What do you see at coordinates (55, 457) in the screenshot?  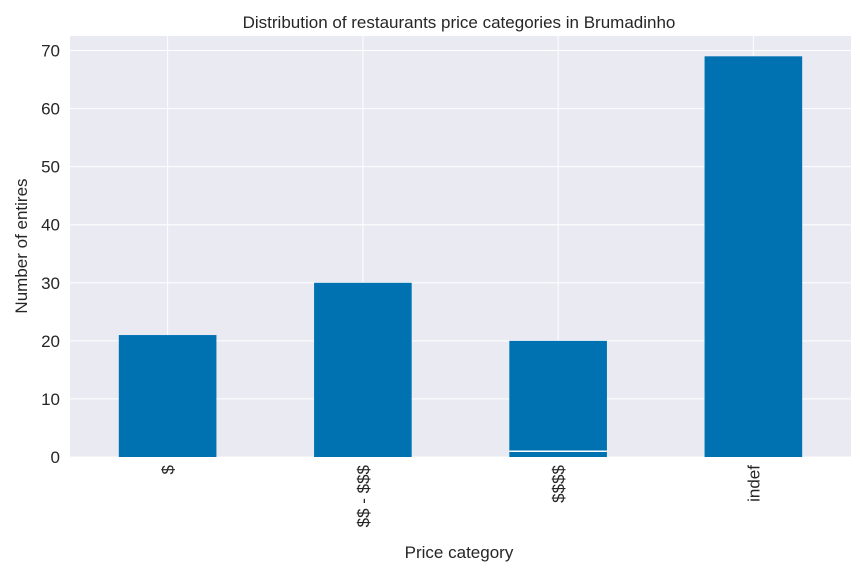 I see `y-tick-label: 0` at bounding box center [55, 457].